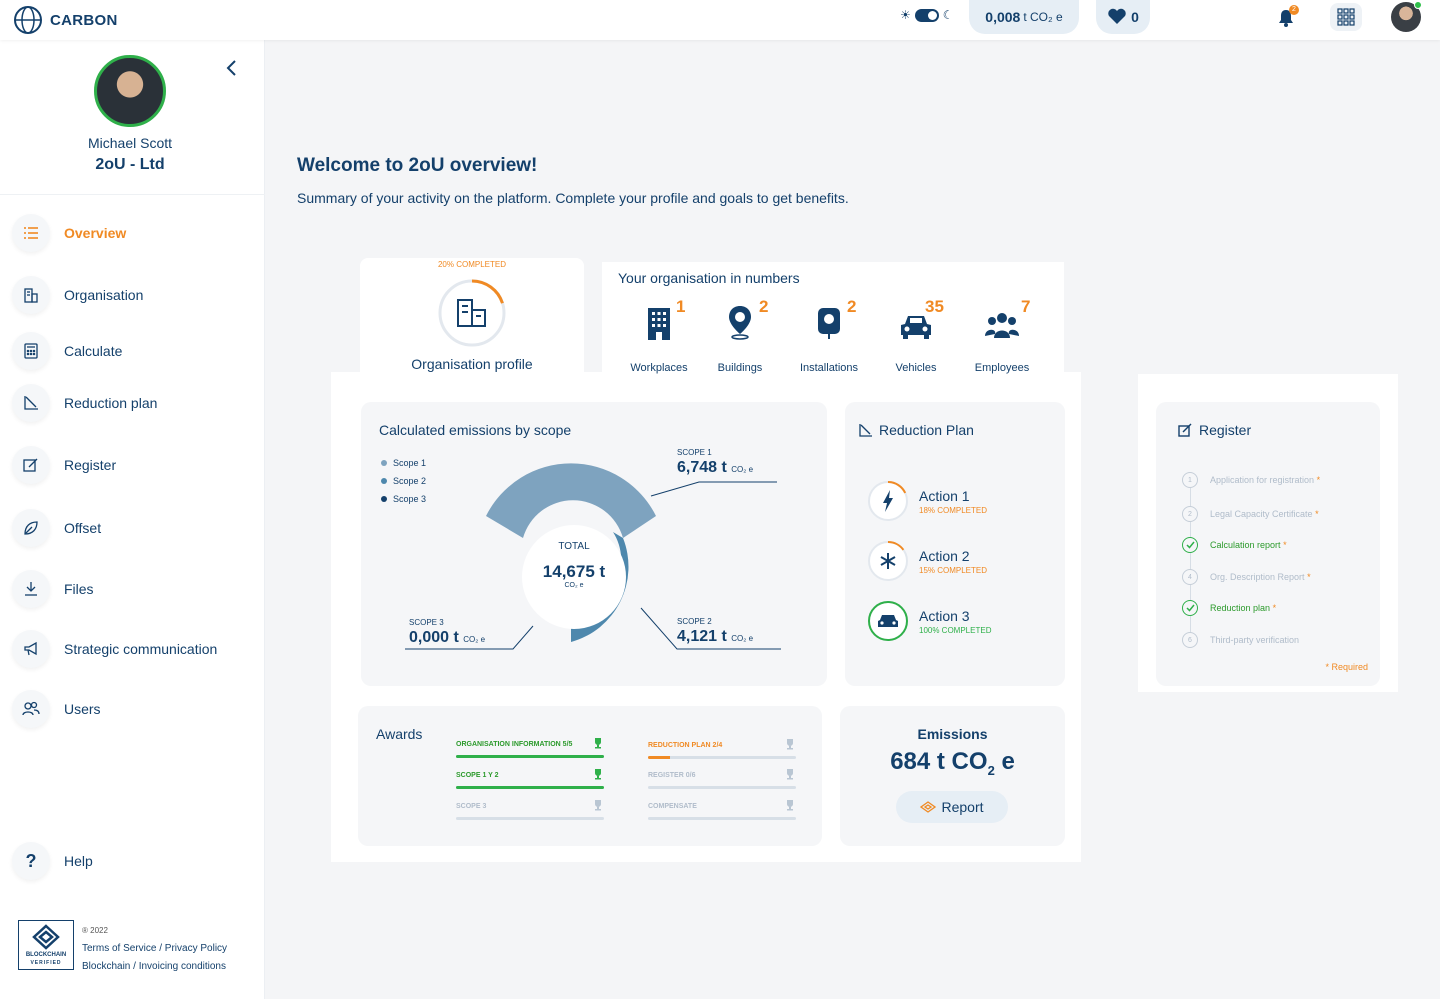  Describe the element at coordinates (934, 306) in the screenshot. I see `vehicles-count: 35` at that location.